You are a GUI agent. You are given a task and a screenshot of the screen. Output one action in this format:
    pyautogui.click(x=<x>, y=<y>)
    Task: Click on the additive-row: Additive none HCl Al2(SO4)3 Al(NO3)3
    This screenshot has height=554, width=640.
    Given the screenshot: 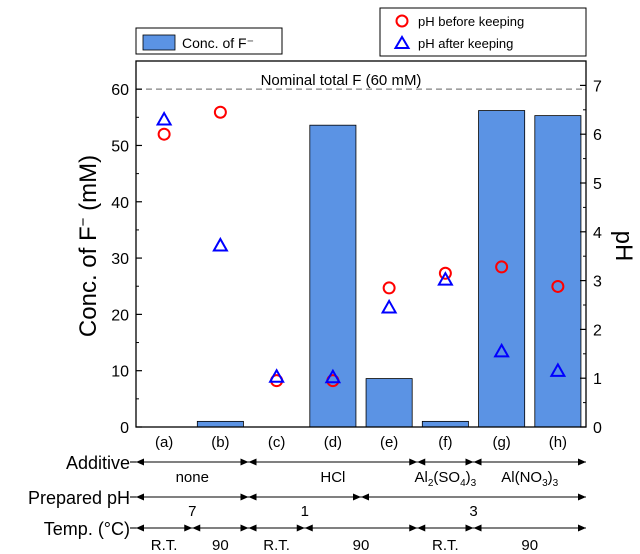 What is the action you would take?
    pyautogui.click(x=326, y=471)
    